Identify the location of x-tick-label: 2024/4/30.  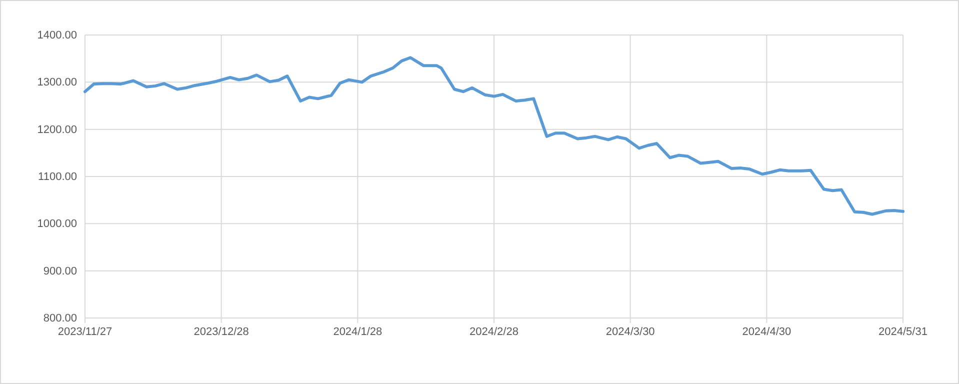
(767, 332).